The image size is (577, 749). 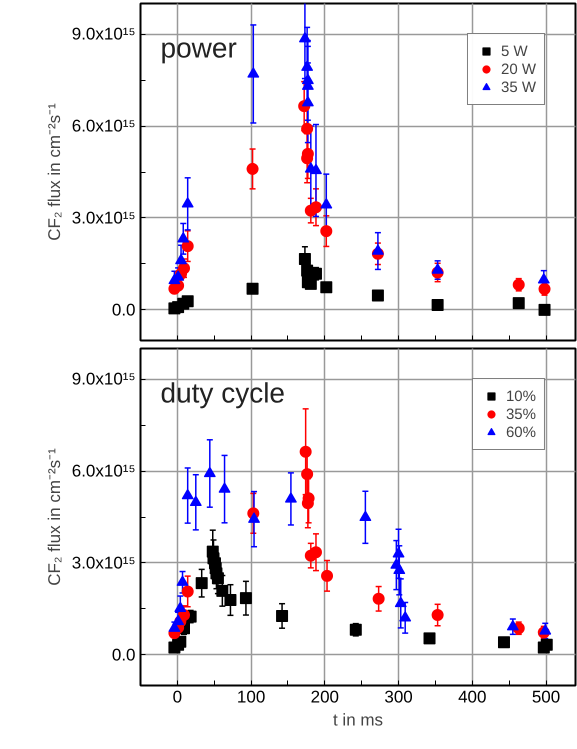 I want to click on annotation: duty cycle, so click(x=222, y=393).